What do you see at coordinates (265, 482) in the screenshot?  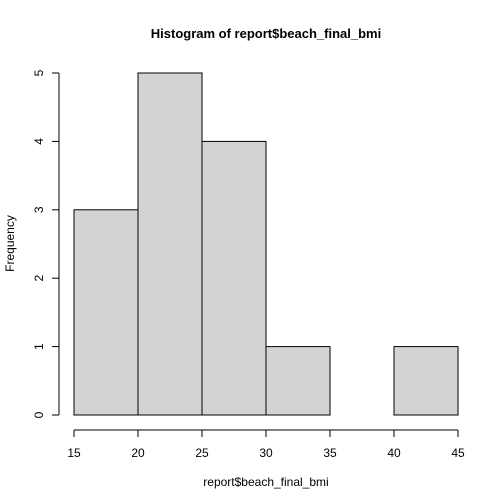 I see `x-axis-label: report$beach_final_bmi` at bounding box center [265, 482].